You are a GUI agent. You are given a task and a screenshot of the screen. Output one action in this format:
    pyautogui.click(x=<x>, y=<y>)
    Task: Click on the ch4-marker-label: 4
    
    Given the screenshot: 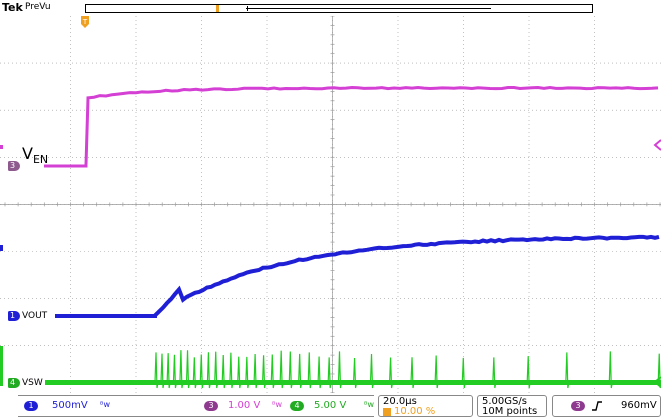 What is the action you would take?
    pyautogui.click(x=12, y=382)
    